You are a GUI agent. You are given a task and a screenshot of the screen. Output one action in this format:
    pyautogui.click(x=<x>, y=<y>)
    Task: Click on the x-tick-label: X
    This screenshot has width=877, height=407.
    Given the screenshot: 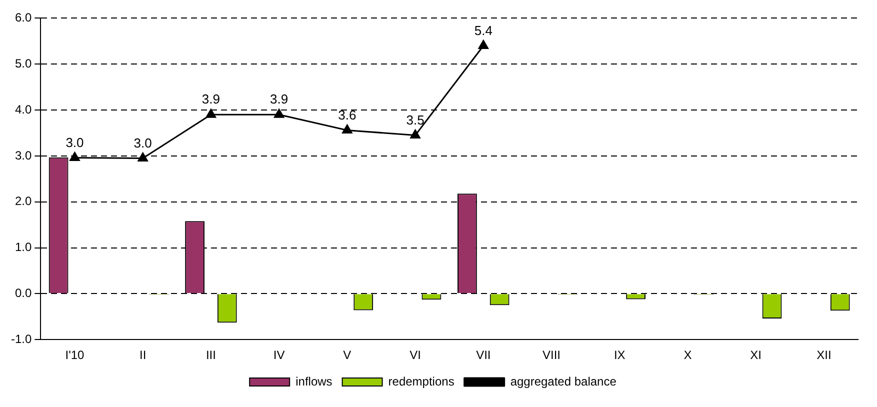 What is the action you would take?
    pyautogui.click(x=688, y=355)
    